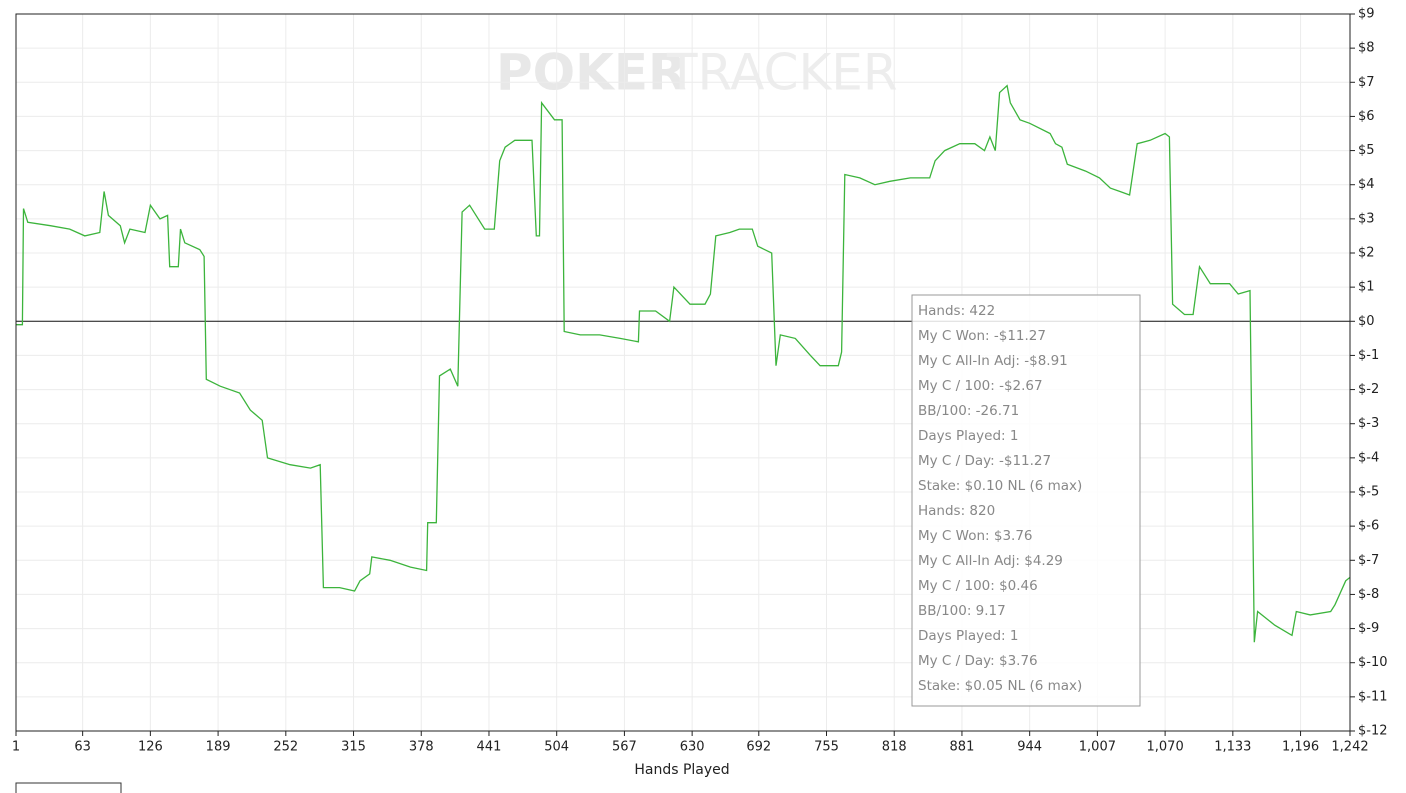  I want to click on y-tick-label: $-12, so click(1373, 731).